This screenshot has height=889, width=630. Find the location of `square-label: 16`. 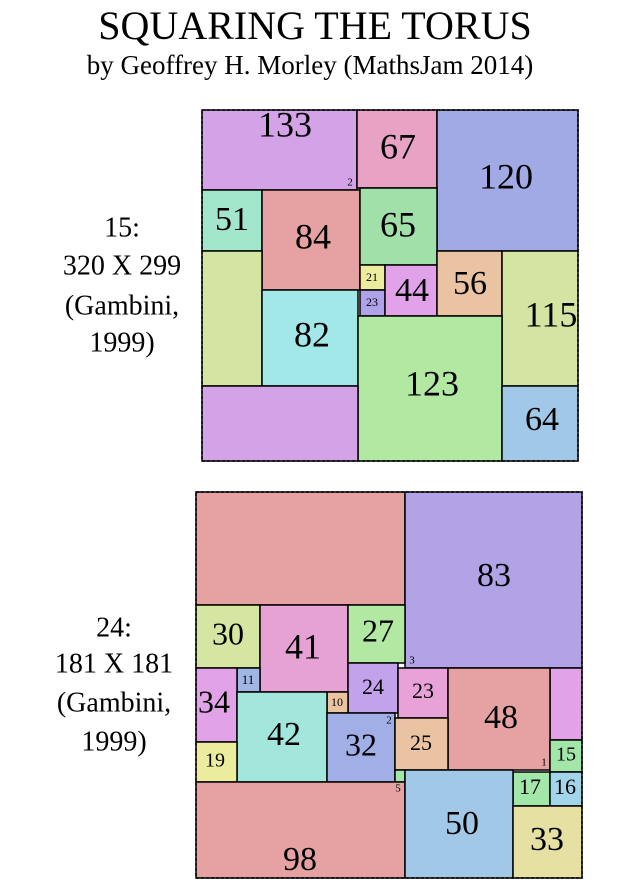

square-label: 16 is located at coordinates (565, 786).